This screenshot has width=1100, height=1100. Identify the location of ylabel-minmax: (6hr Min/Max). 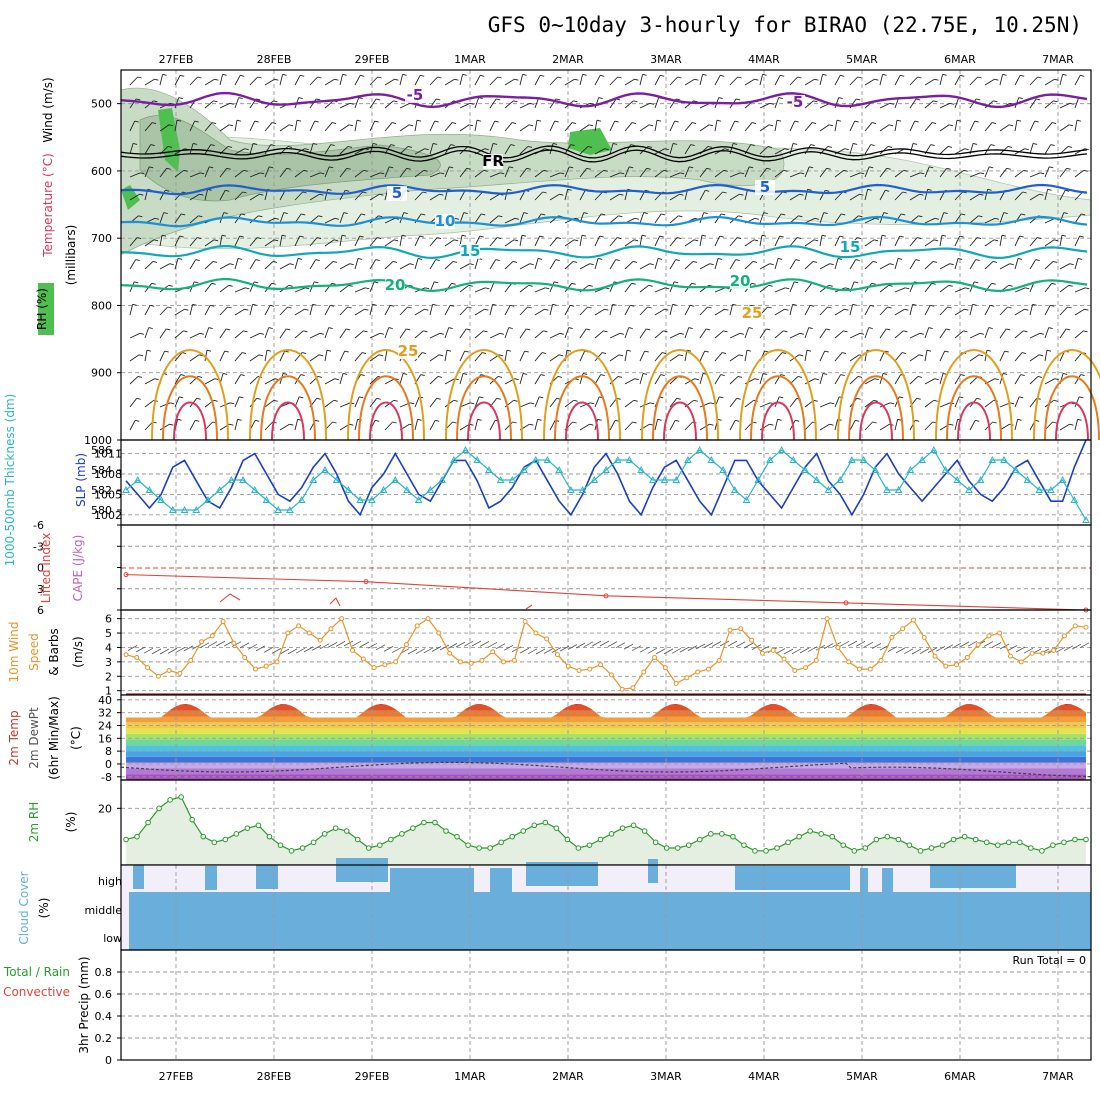
(54, 738).